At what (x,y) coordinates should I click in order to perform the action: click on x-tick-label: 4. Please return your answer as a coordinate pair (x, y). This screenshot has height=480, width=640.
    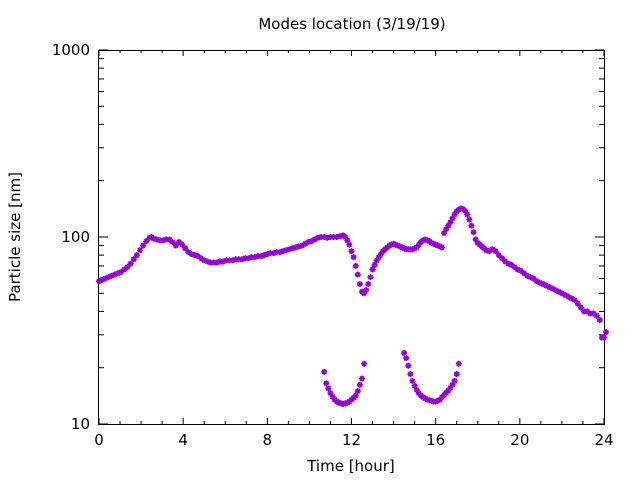
    Looking at the image, I should click on (183, 440).